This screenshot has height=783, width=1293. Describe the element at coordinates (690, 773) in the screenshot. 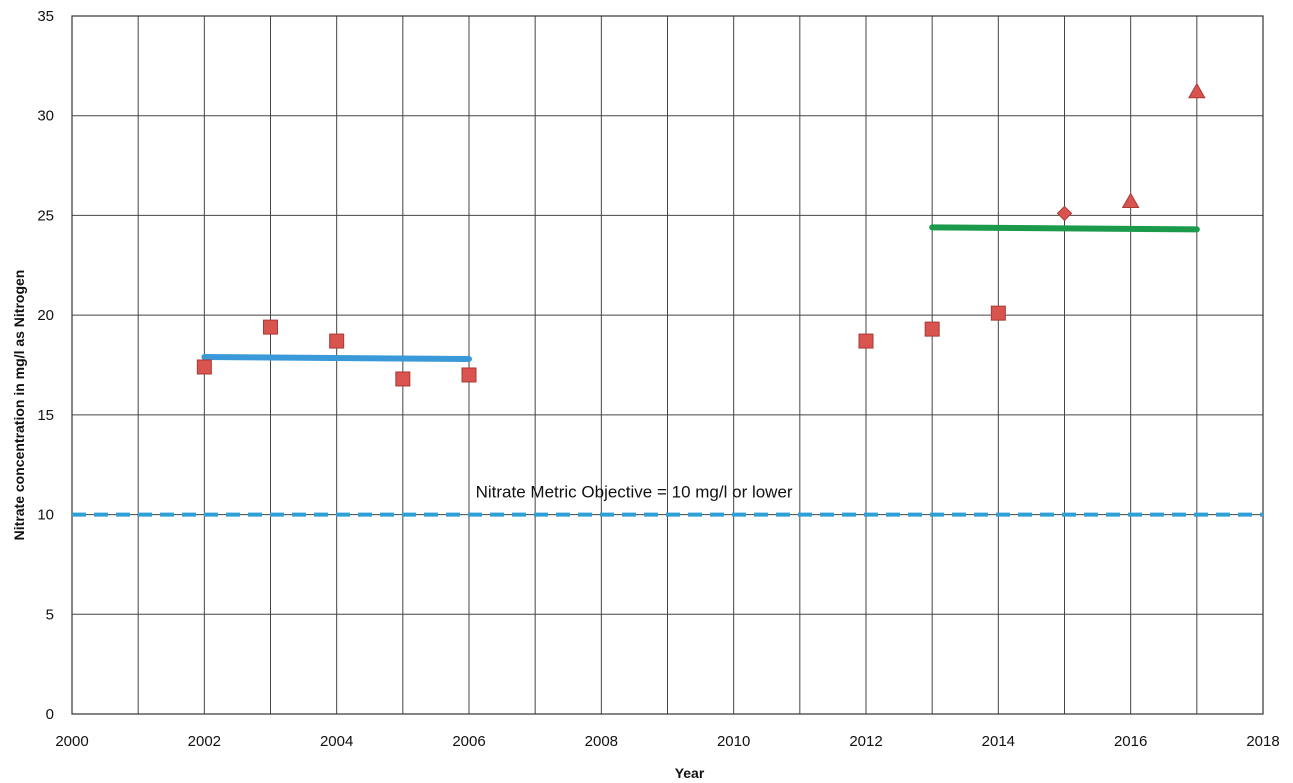

I see `x-axis-title: Year` at that location.